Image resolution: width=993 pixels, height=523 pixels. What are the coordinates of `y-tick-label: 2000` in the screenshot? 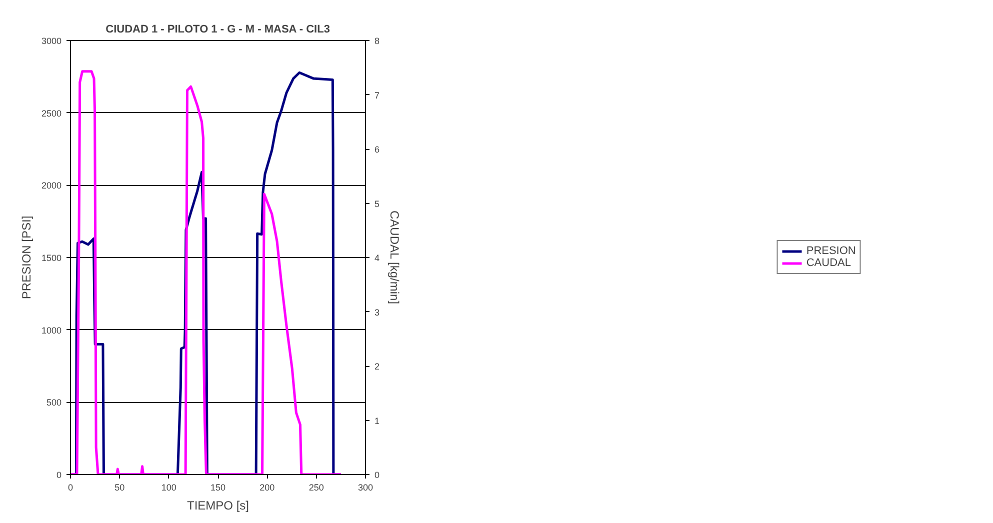 It's located at (51, 185).